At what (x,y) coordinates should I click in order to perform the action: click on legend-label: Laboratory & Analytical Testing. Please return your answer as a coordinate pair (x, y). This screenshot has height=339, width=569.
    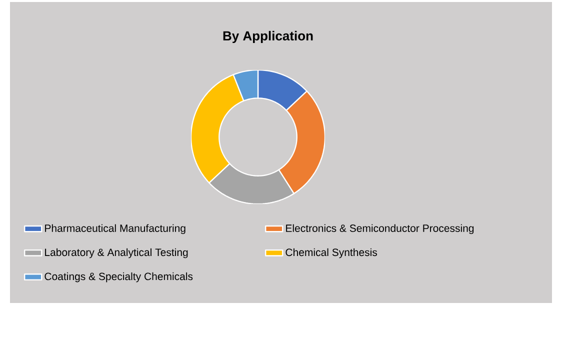
    Looking at the image, I should click on (116, 253).